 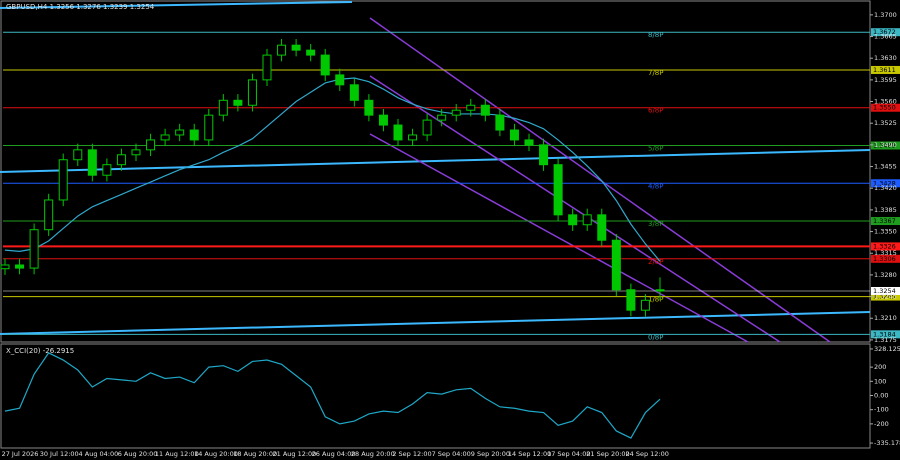 What do you see at coordinates (294, 454) in the screenshot?
I see `x-tick-label: 21 Aug 12:00` at bounding box center [294, 454].